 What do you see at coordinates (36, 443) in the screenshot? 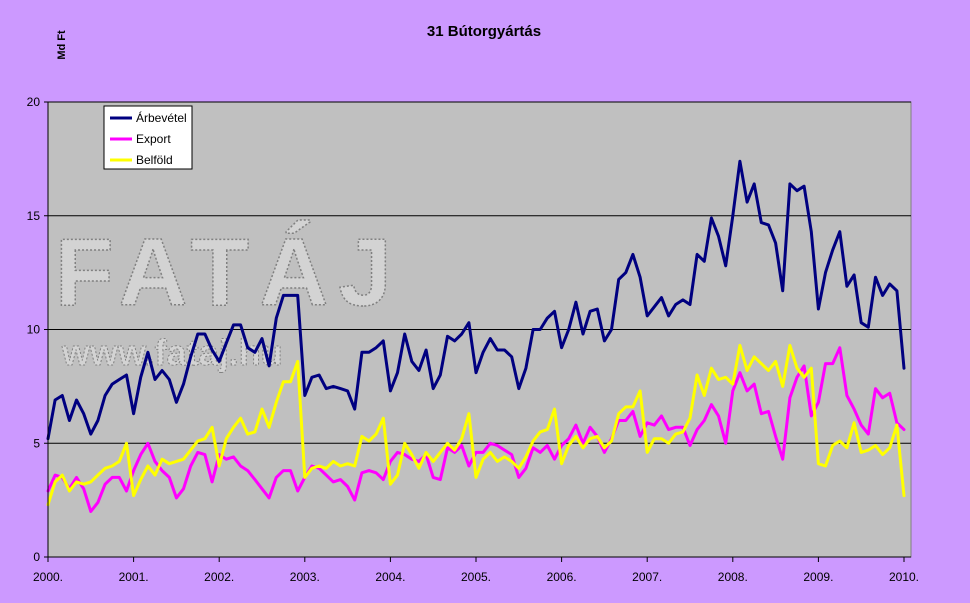
I see `y-tick-label: 5` at bounding box center [36, 443].